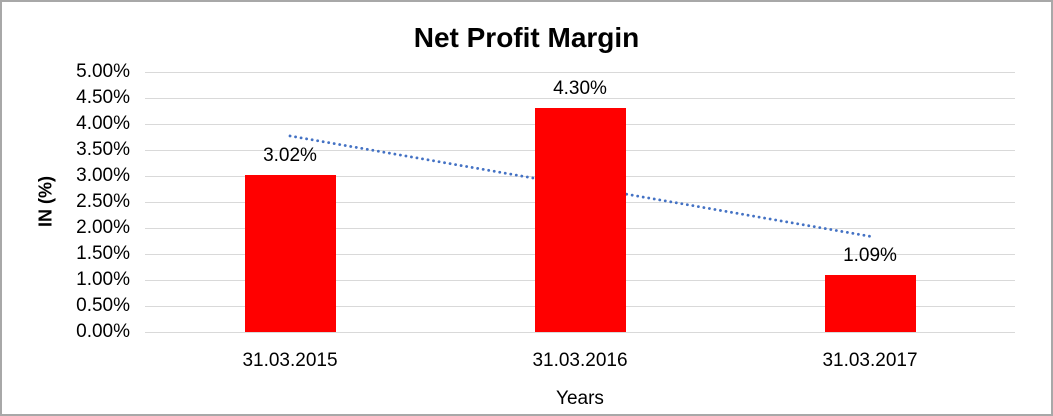 The image size is (1053, 416). I want to click on y-tick-label: 1.50%, so click(103, 253).